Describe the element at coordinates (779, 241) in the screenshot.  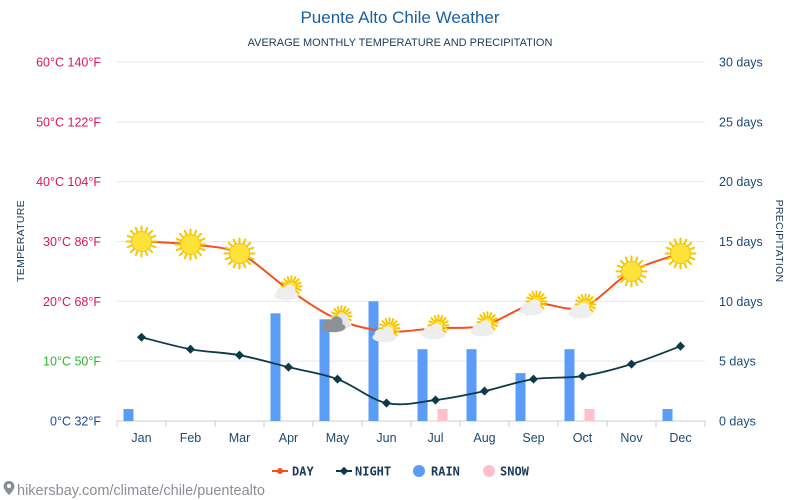
I see `y-axis-right-title: PRECIPITATION` at that location.